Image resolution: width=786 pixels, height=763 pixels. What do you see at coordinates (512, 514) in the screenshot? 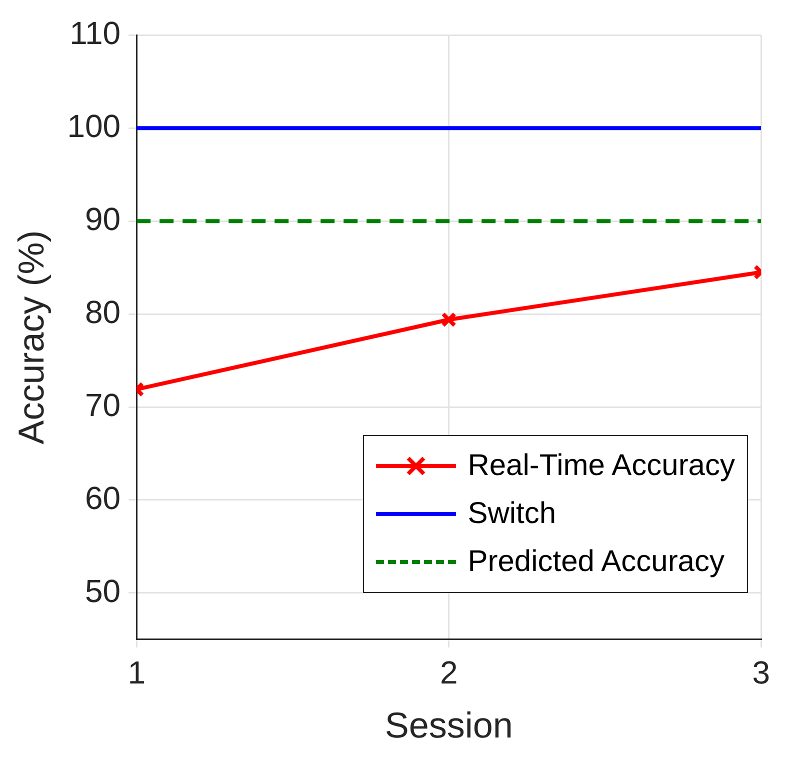
I see `legend-label: Switch` at bounding box center [512, 514].